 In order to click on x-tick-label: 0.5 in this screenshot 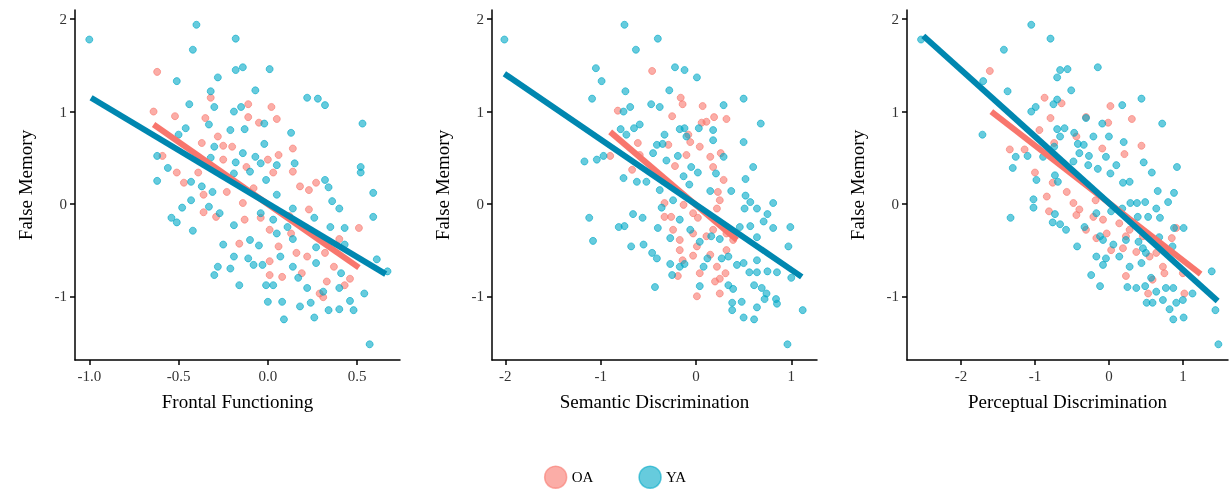, I will do `click(357, 375)`.